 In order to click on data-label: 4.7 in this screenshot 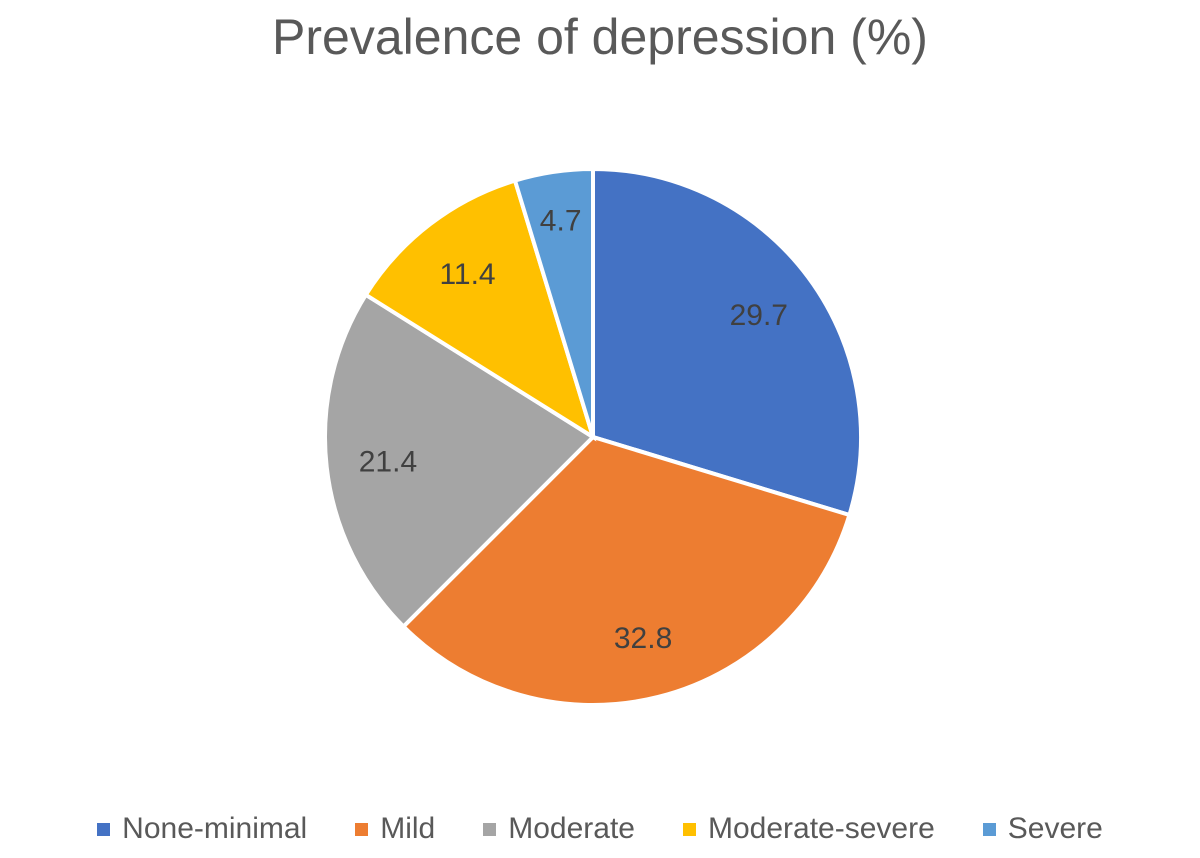, I will do `click(561, 221)`.